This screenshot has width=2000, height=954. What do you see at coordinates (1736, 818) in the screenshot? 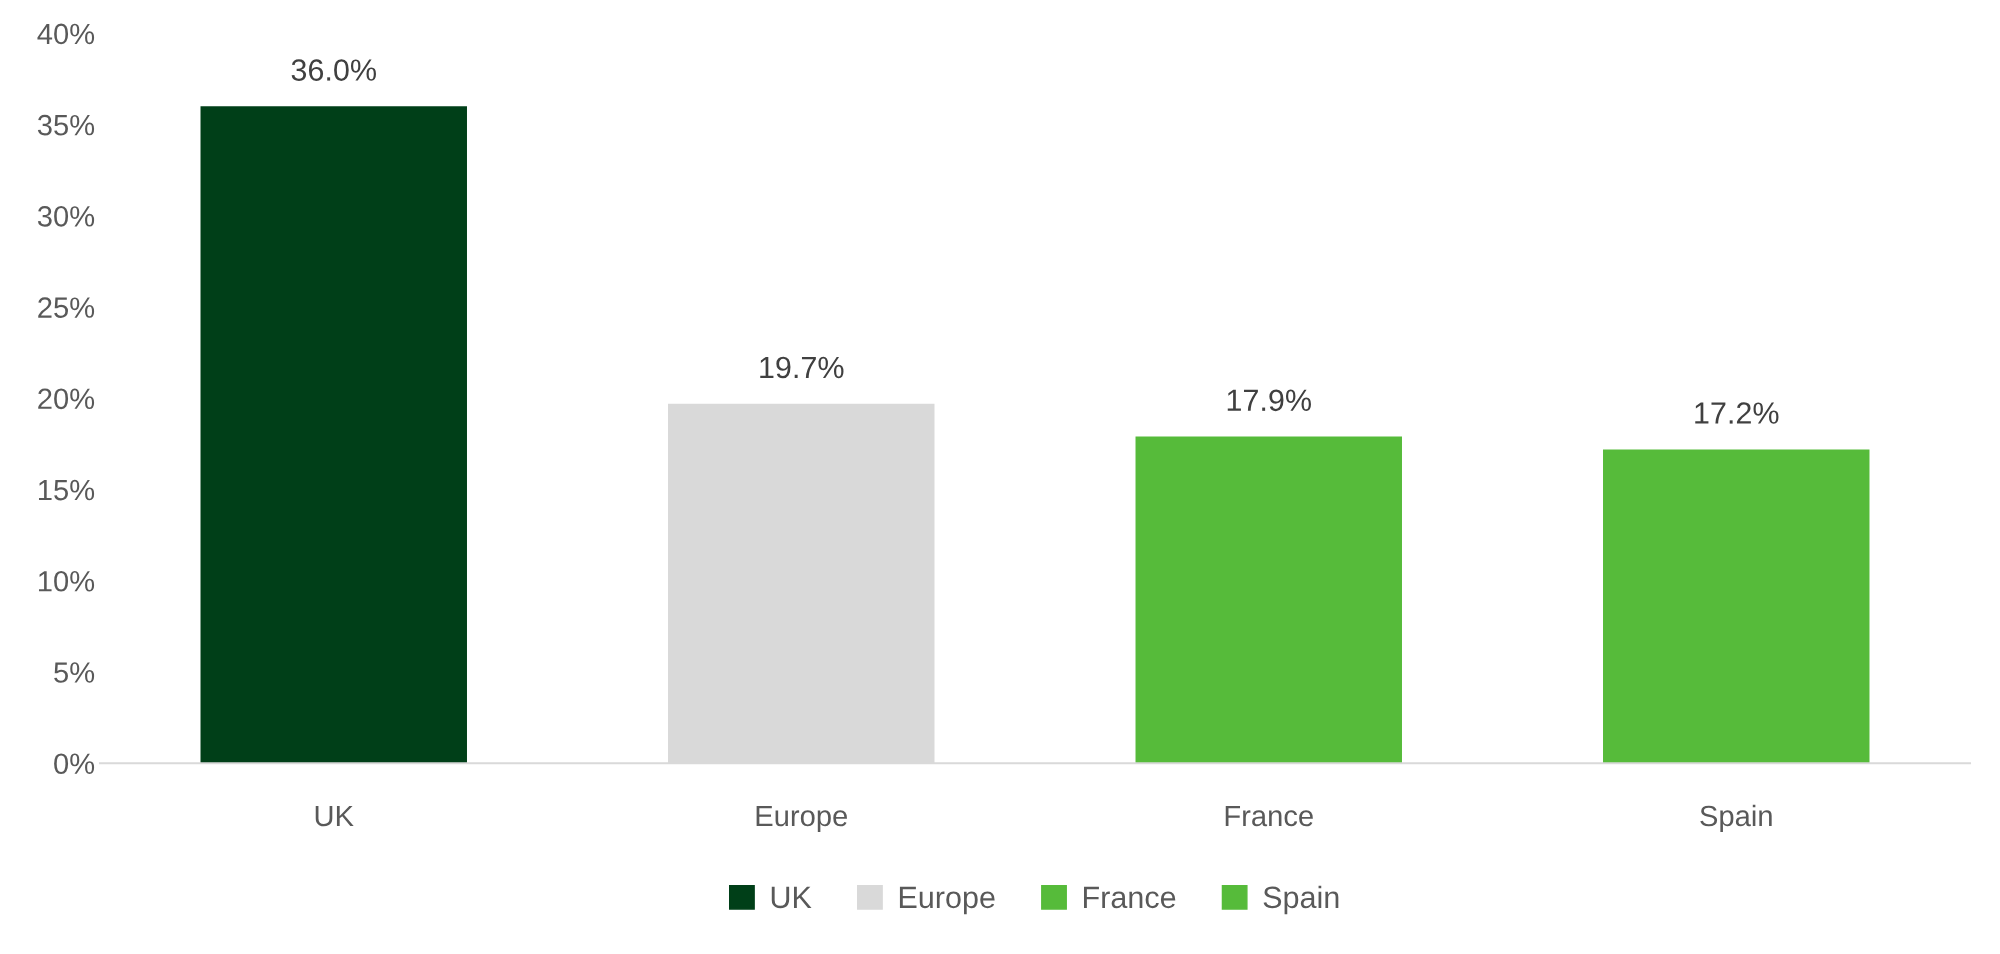
I see `x-tick-label: Spain` at bounding box center [1736, 818].